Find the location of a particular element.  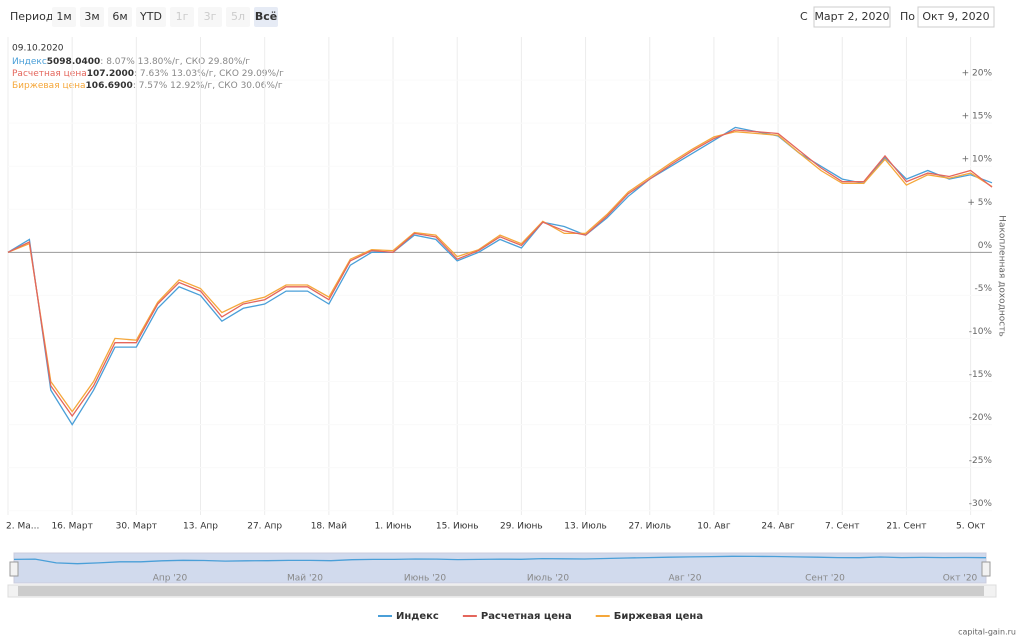

legend-label: Биржевая цена is located at coordinates (658, 616).